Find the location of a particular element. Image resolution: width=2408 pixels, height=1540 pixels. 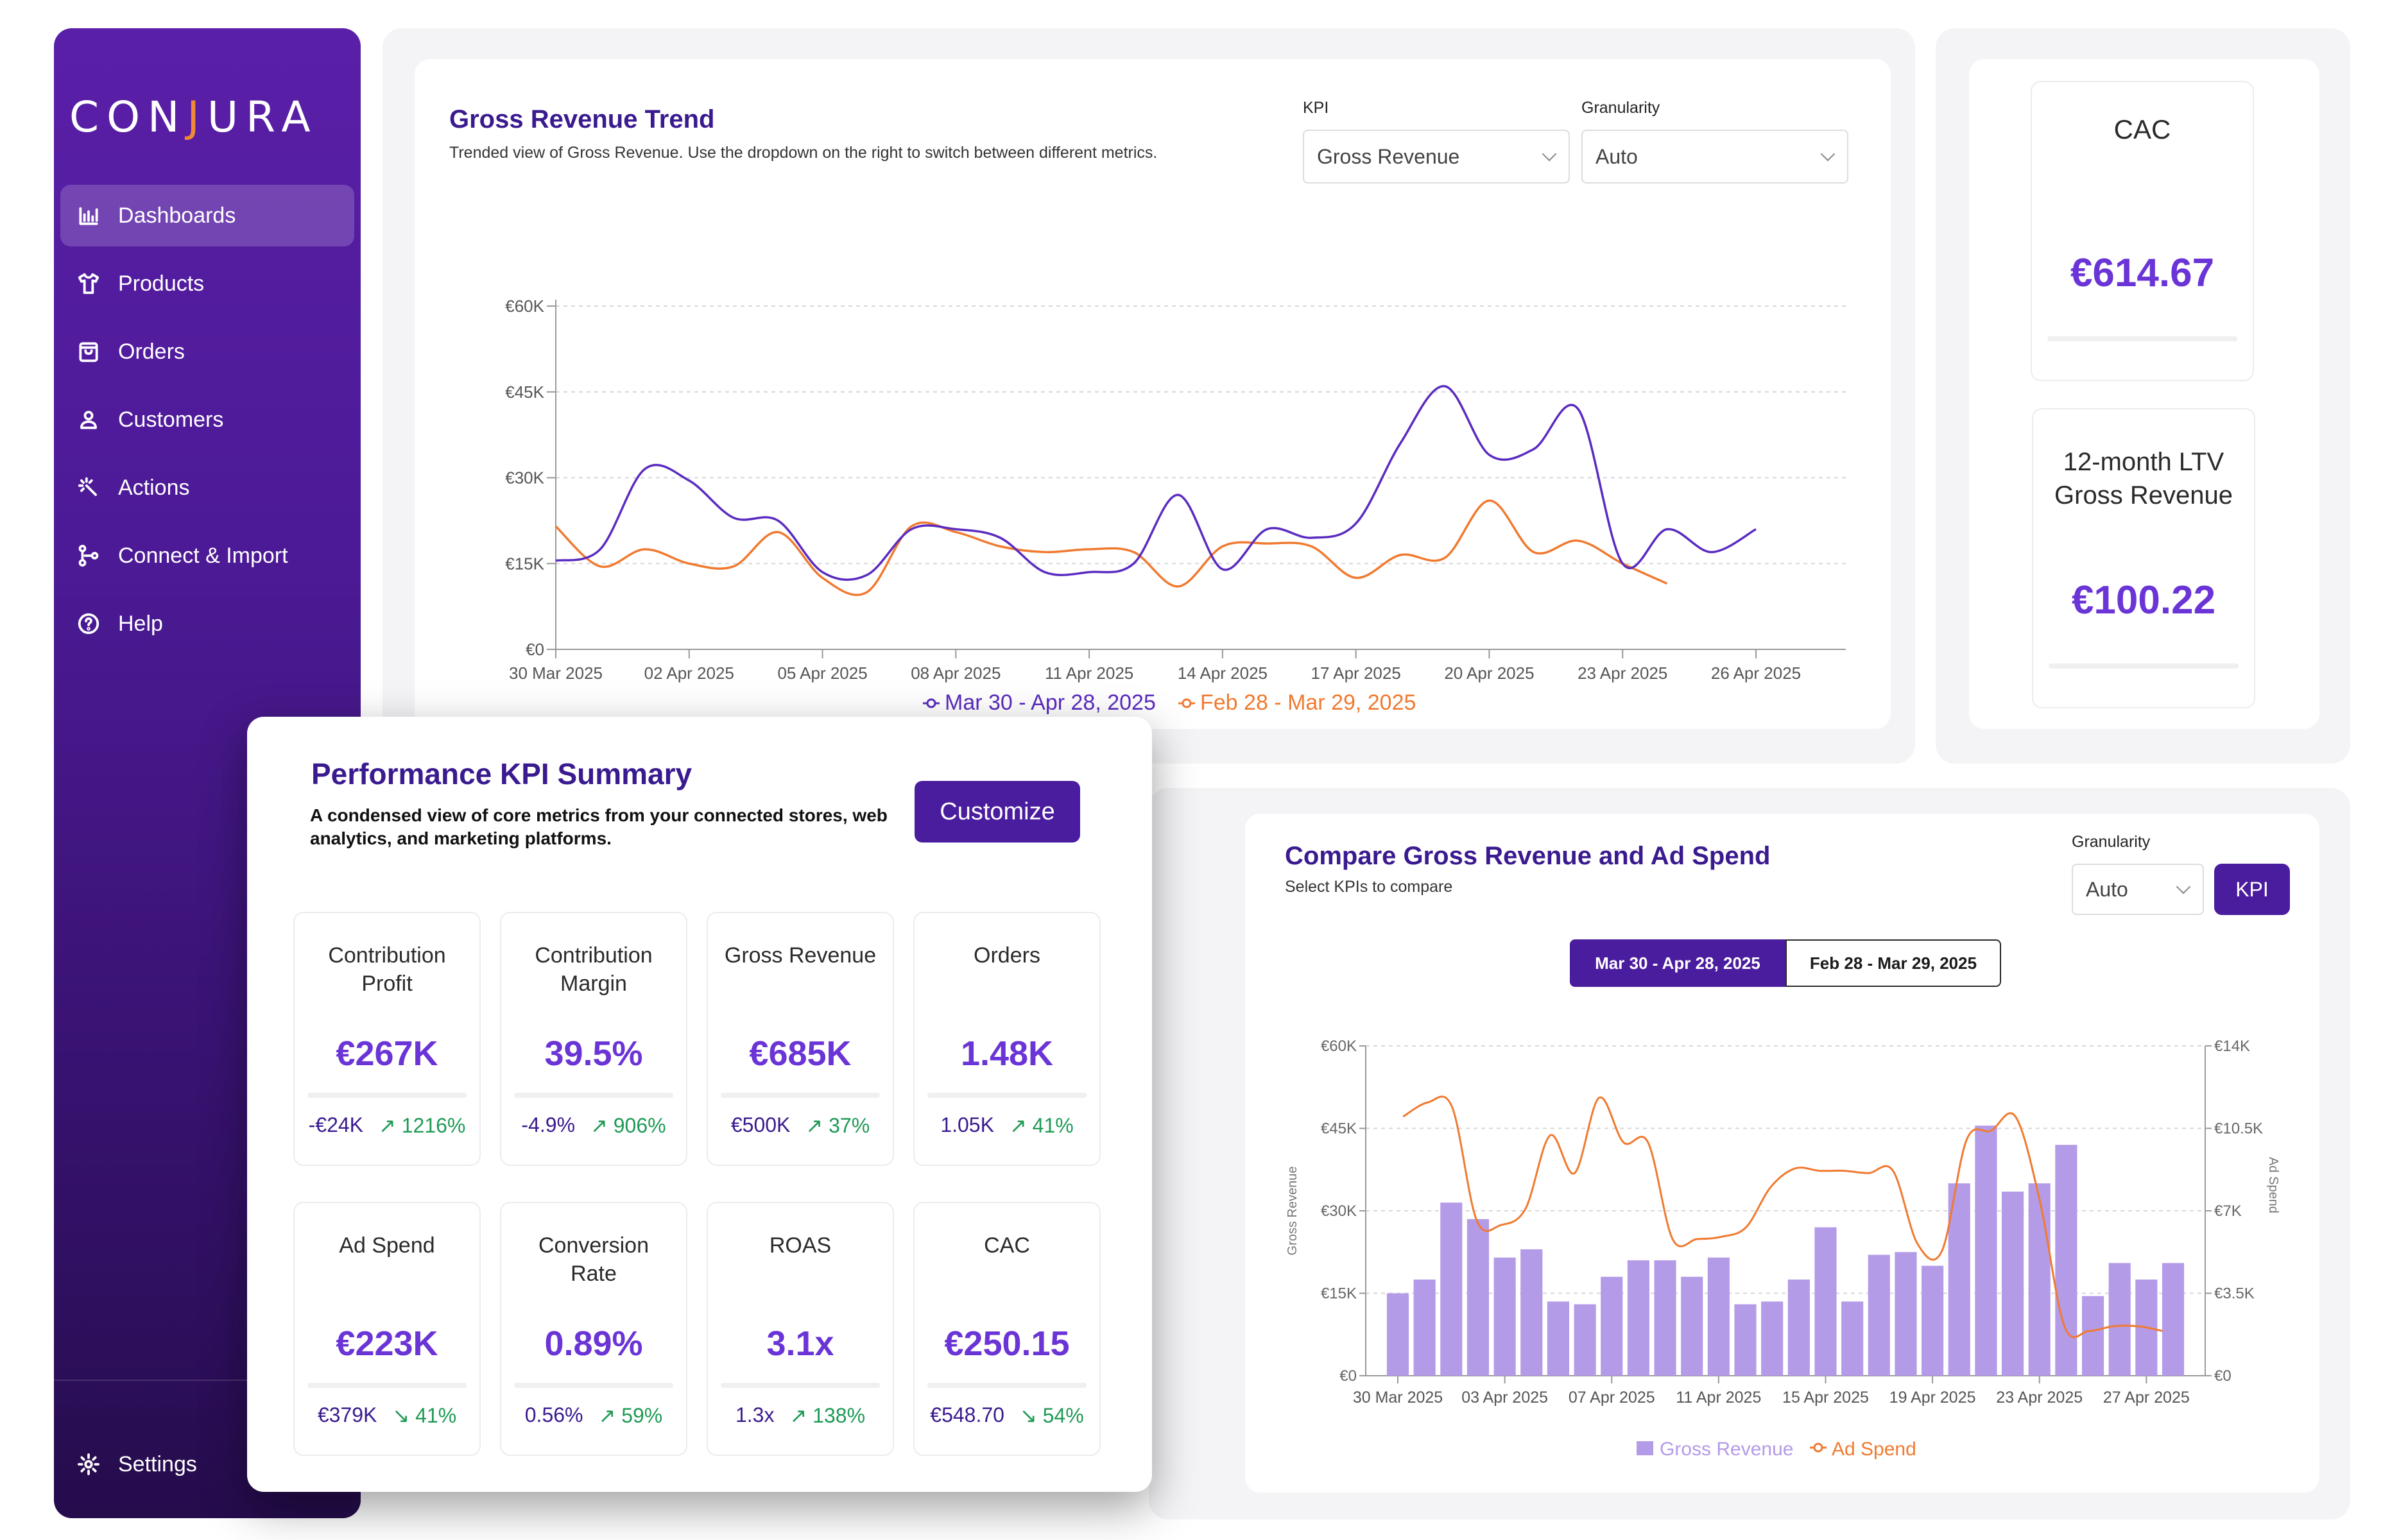

compare-granularity-label: Granularity is located at coordinates (2111, 842).